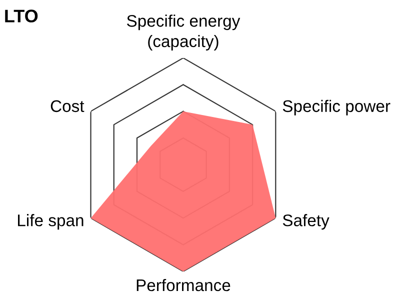 This screenshot has width=394, height=305. What do you see at coordinates (306, 222) in the screenshot?
I see `spoke-label: Safety` at bounding box center [306, 222].